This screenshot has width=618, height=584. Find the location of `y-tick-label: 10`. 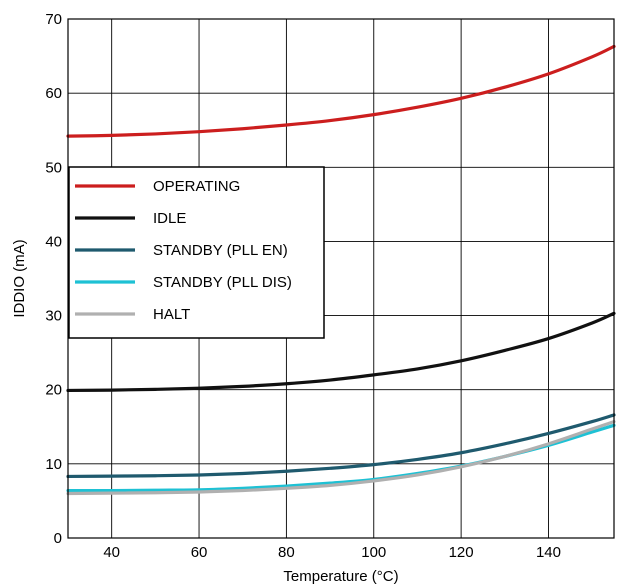

y-tick-label: 10 is located at coordinates (53, 464).